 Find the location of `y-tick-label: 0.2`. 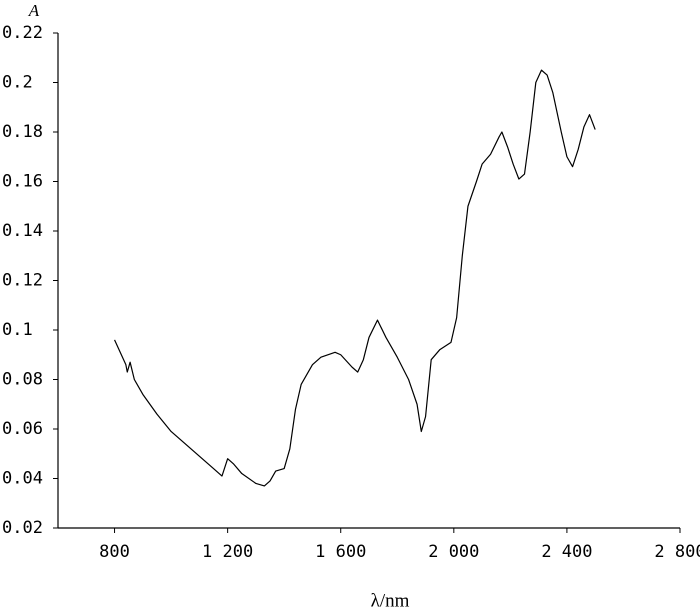

y-tick-label: 0.2 is located at coordinates (17, 83).